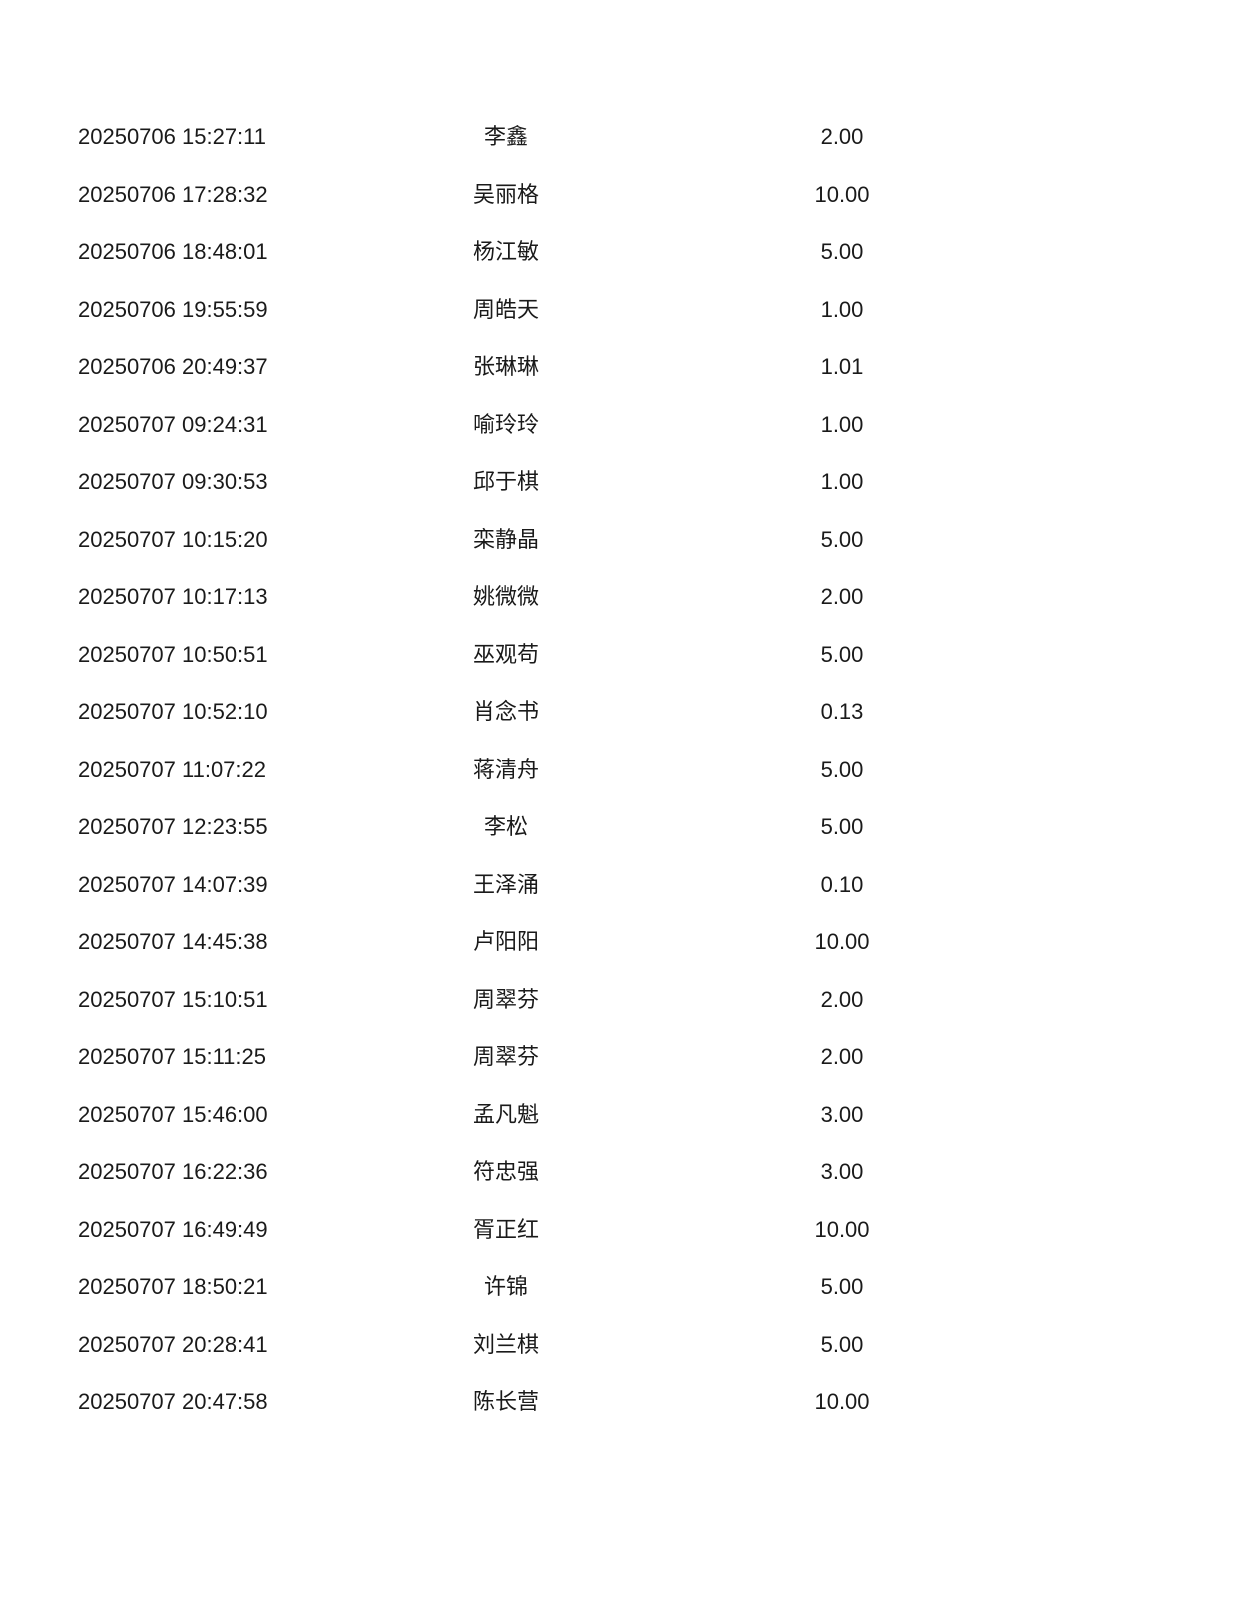 This screenshot has width=1236, height=1600. Describe the element at coordinates (173, 1114) in the screenshot. I see `timestamp-cell: 20250707 15:46:00` at that location.